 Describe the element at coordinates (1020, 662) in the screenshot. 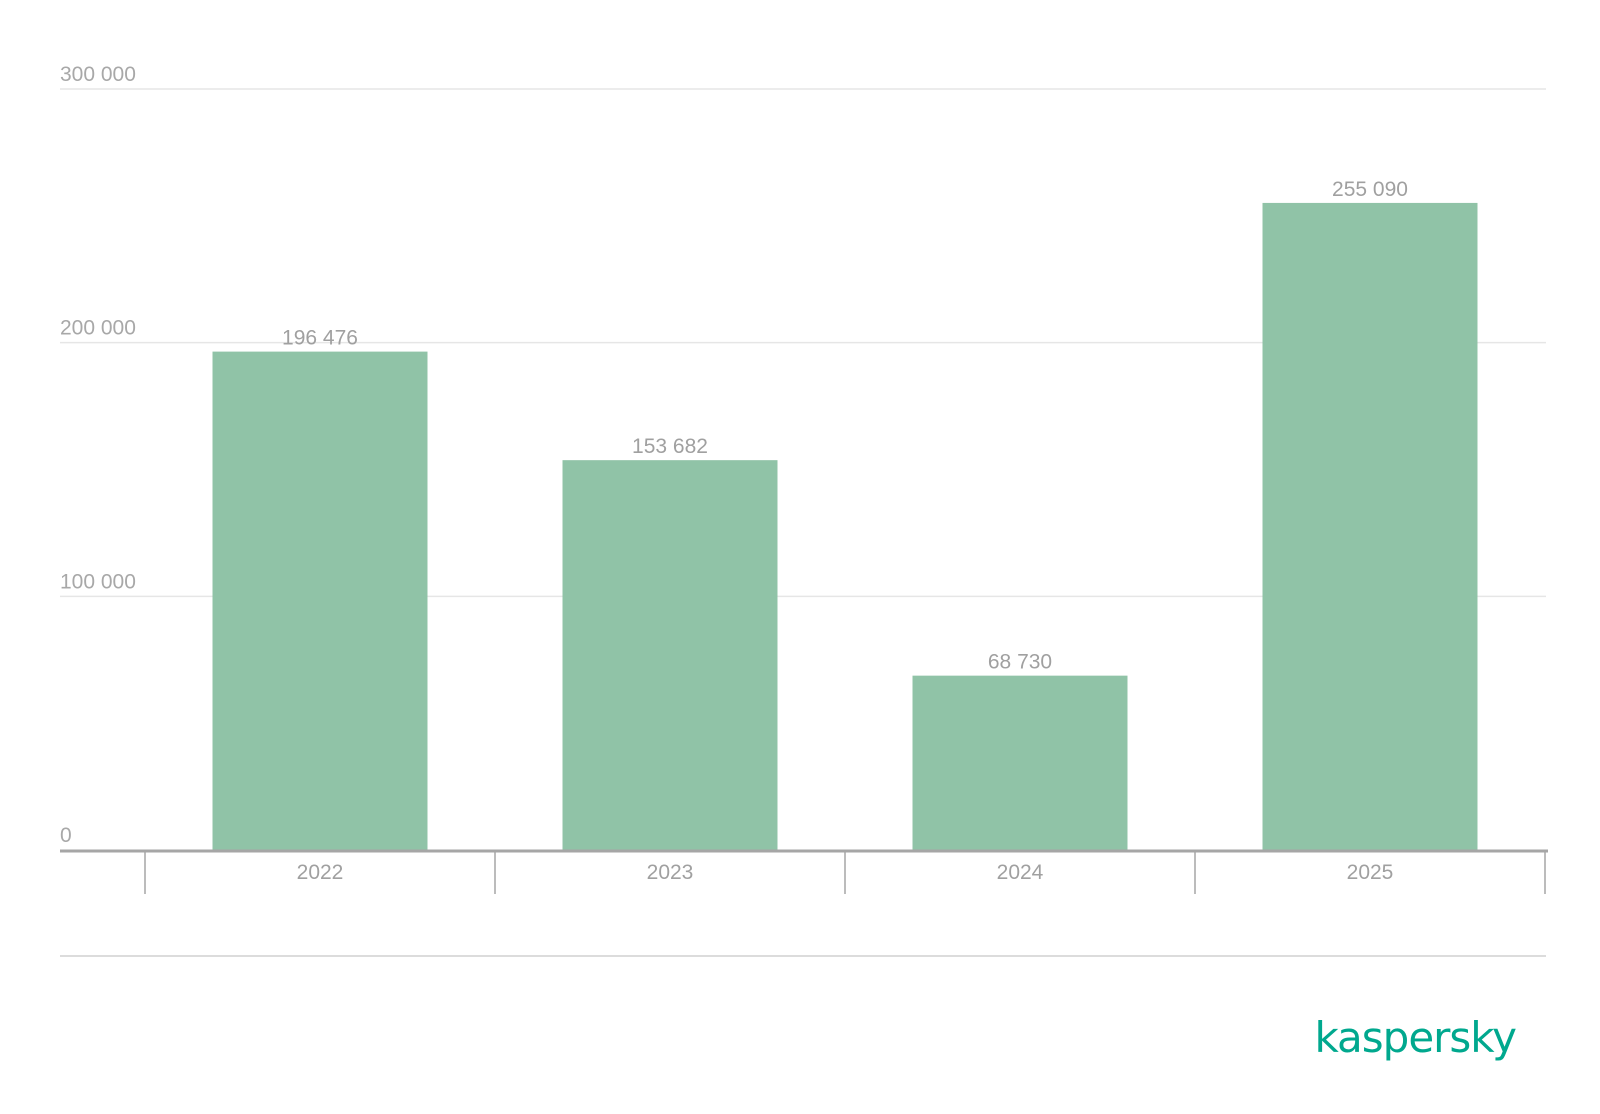

I see `data-label-2024: 68 730` at that location.